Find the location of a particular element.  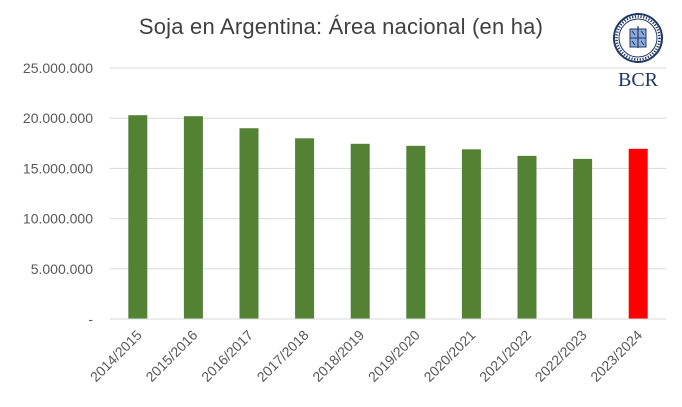

bar-2014-2015 is located at coordinates (138, 217).